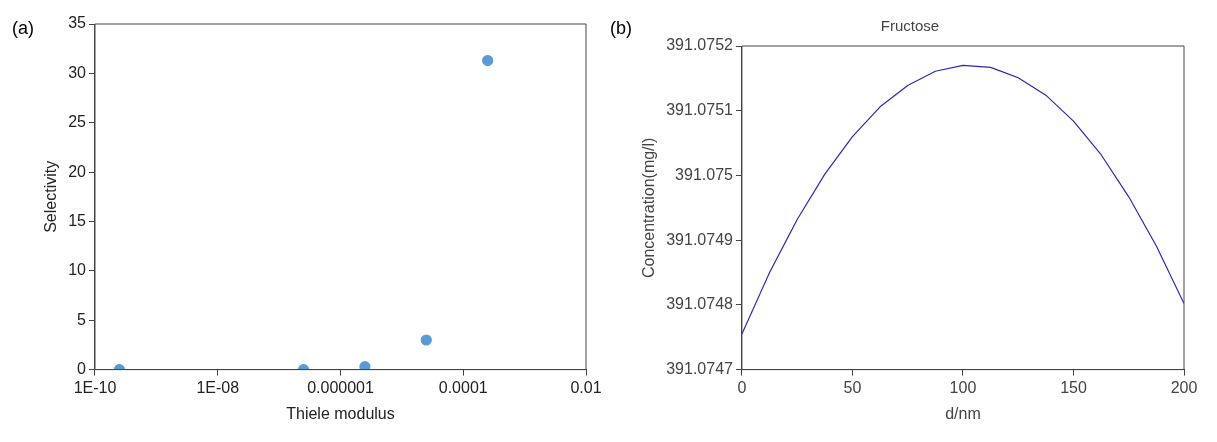 This screenshot has height=442, width=1217. I want to click on x-tick-label: 1E-08, so click(218, 387).